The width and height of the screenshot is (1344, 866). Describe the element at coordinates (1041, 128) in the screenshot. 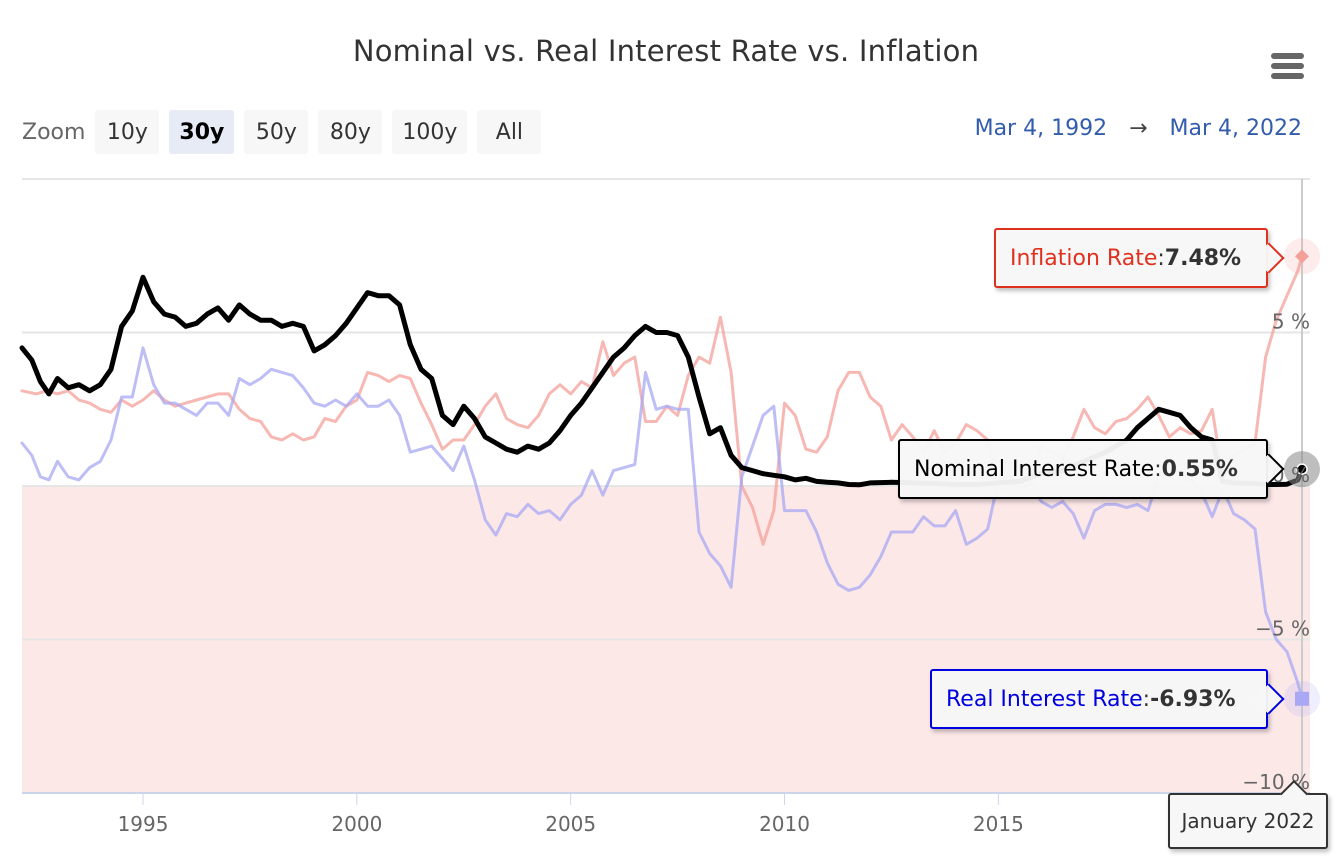

I see `range-from-date: Mar 4, 1992` at that location.